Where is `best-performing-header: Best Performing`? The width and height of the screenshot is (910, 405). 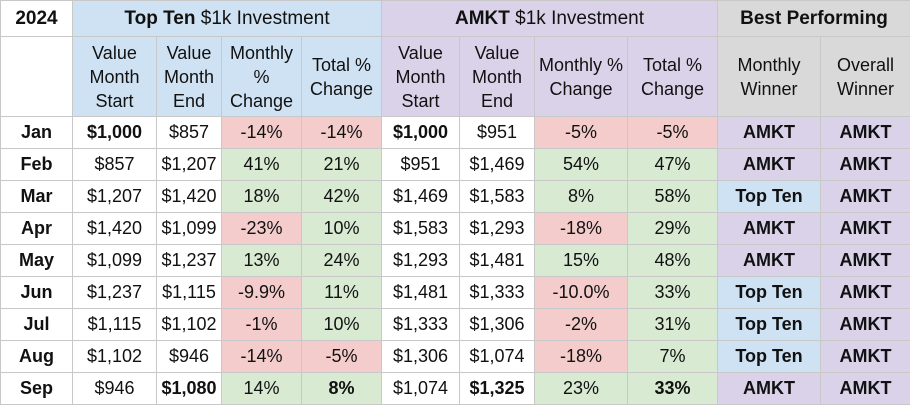
best-performing-header: Best Performing is located at coordinates (814, 19).